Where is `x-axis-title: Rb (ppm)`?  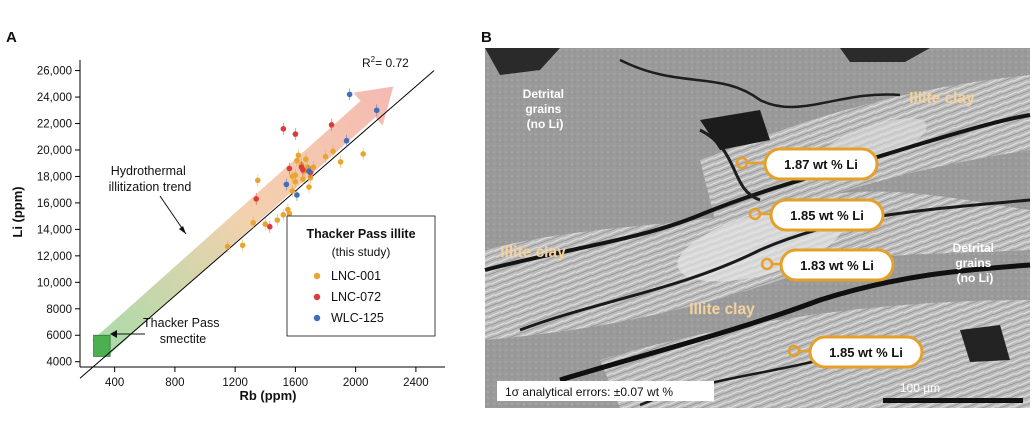 x-axis-title: Rb (ppm) is located at coordinates (267, 395).